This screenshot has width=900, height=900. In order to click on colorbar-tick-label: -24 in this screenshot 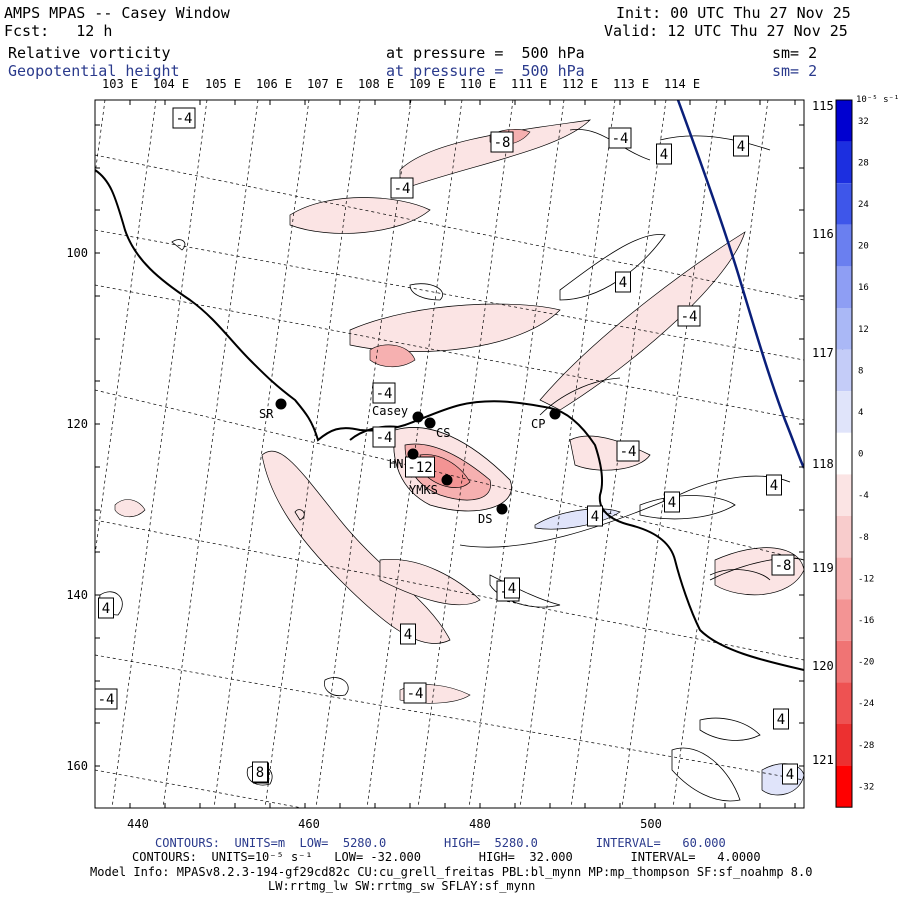, I will do `click(866, 704)`.